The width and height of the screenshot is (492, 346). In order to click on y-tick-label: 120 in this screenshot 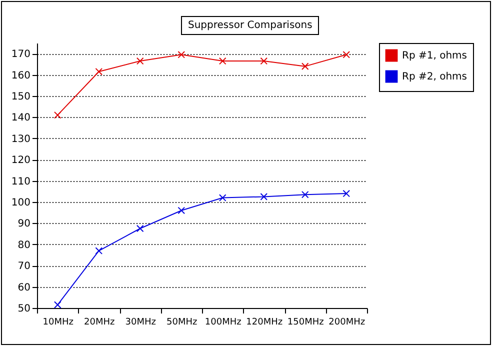, I will do `click(20, 160)`.